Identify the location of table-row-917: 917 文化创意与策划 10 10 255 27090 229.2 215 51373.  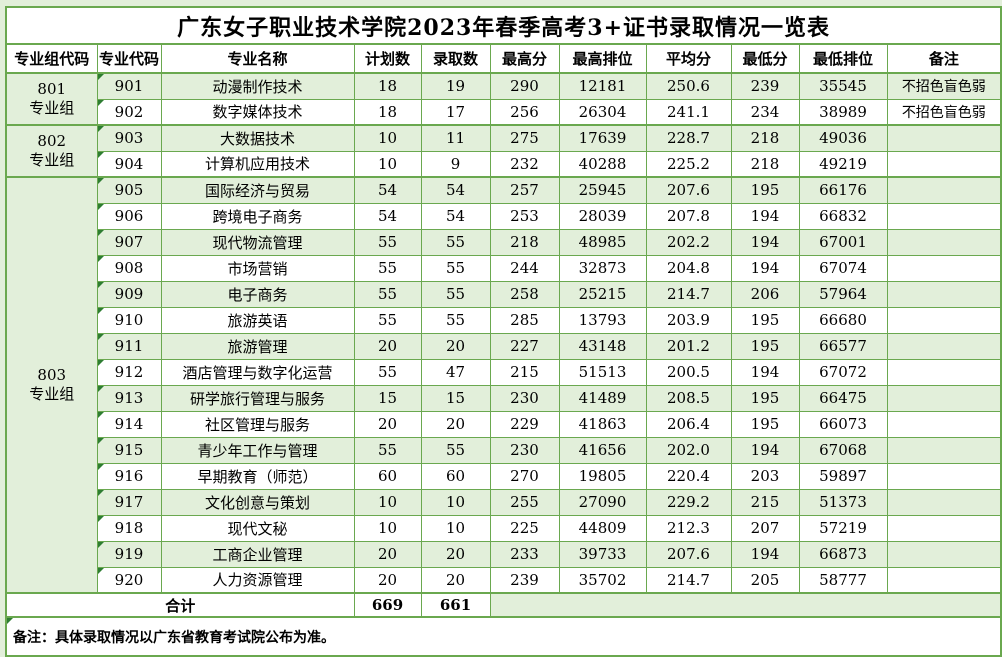
(504, 502).